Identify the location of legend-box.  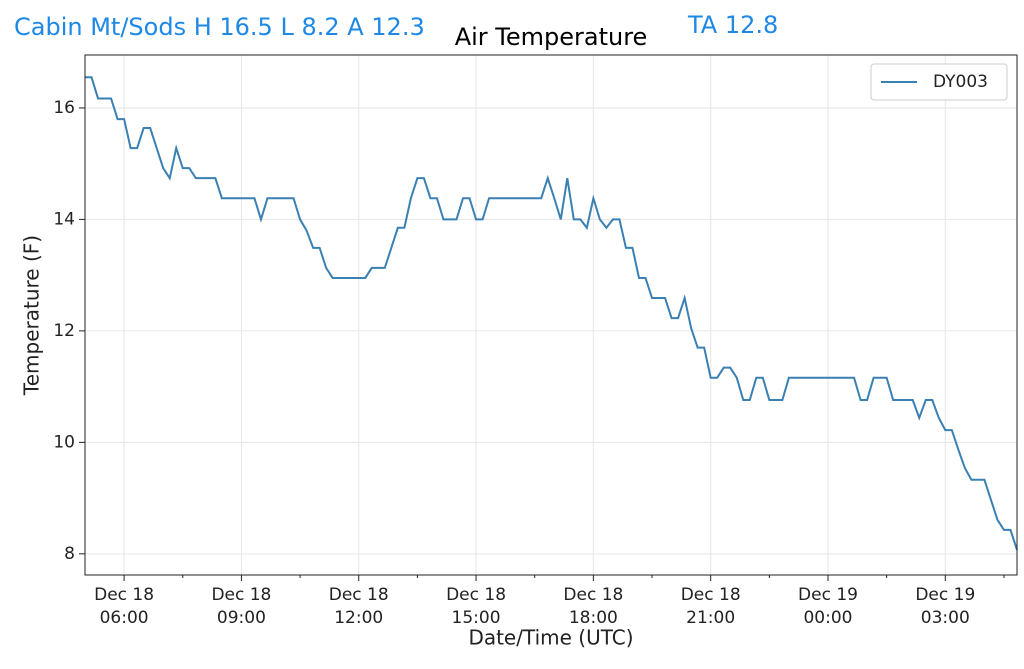
(939, 82).